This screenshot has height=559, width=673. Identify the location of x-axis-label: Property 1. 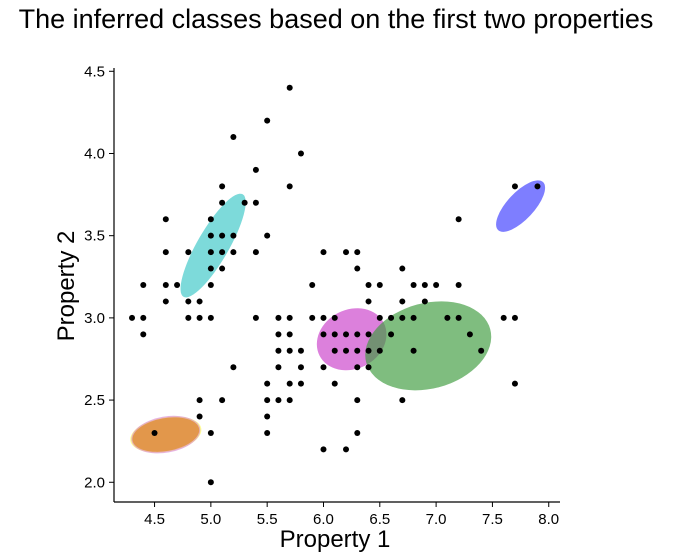
(335, 539).